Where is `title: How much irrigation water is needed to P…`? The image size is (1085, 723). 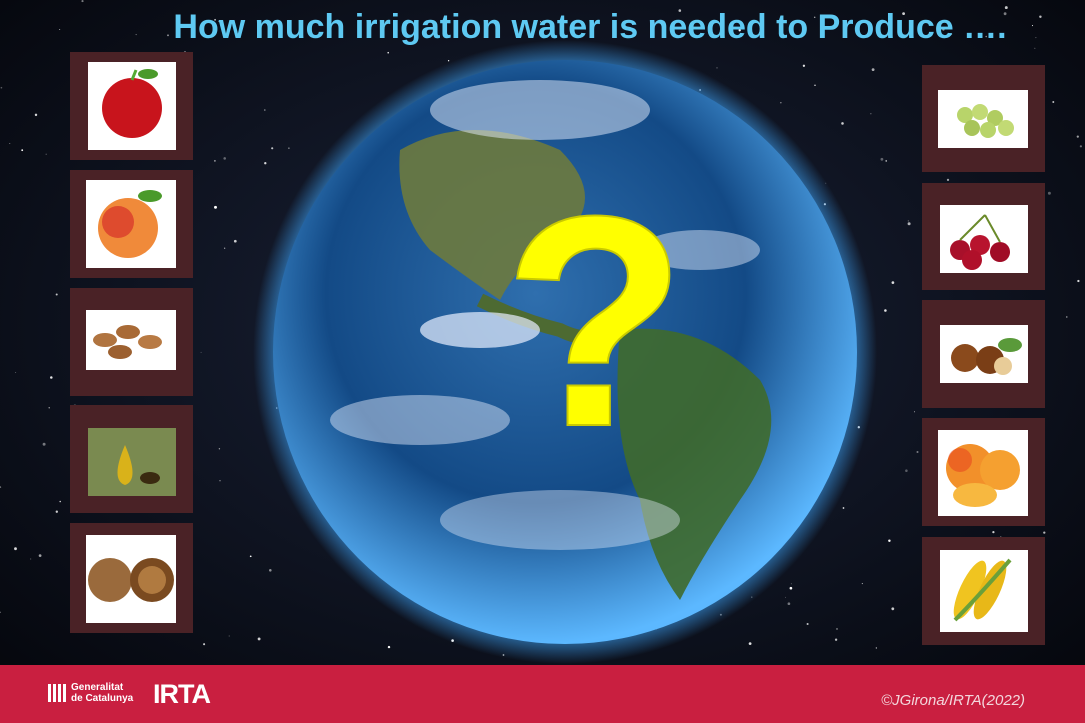 title: How much irrigation water is needed to P… is located at coordinates (589, 27).